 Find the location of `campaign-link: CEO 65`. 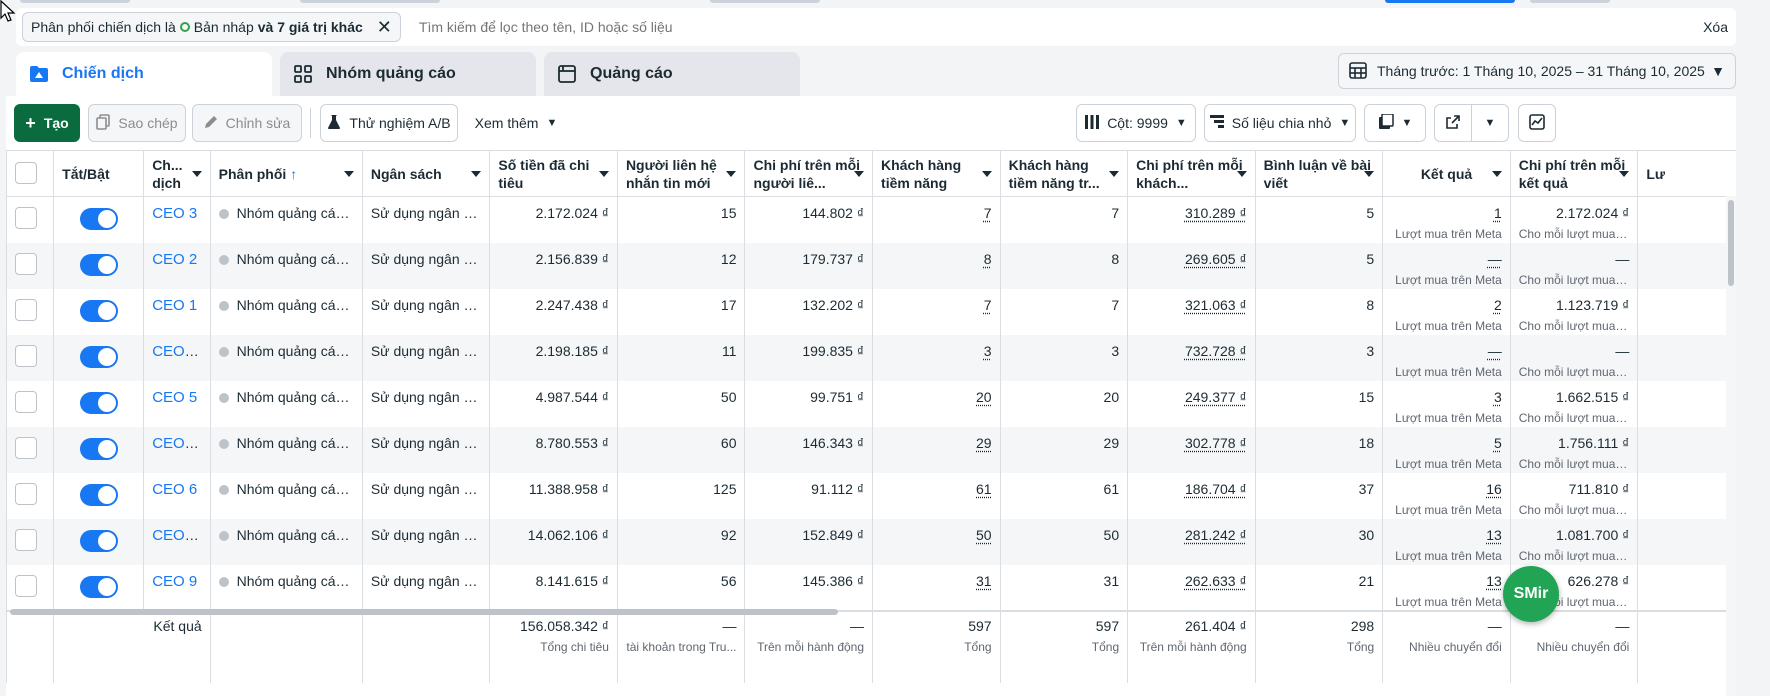

campaign-link: CEO 65 is located at coordinates (179, 443).